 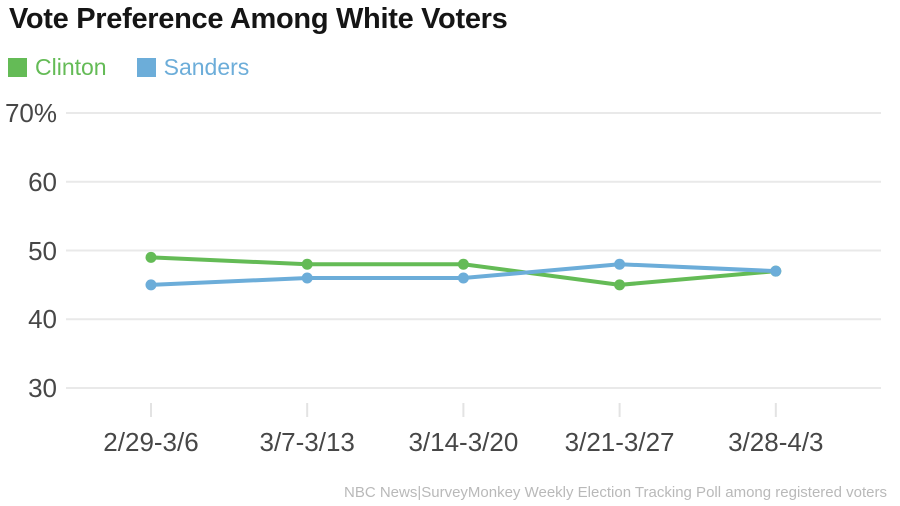 I want to click on y-axis-label: 30, so click(x=42, y=388).